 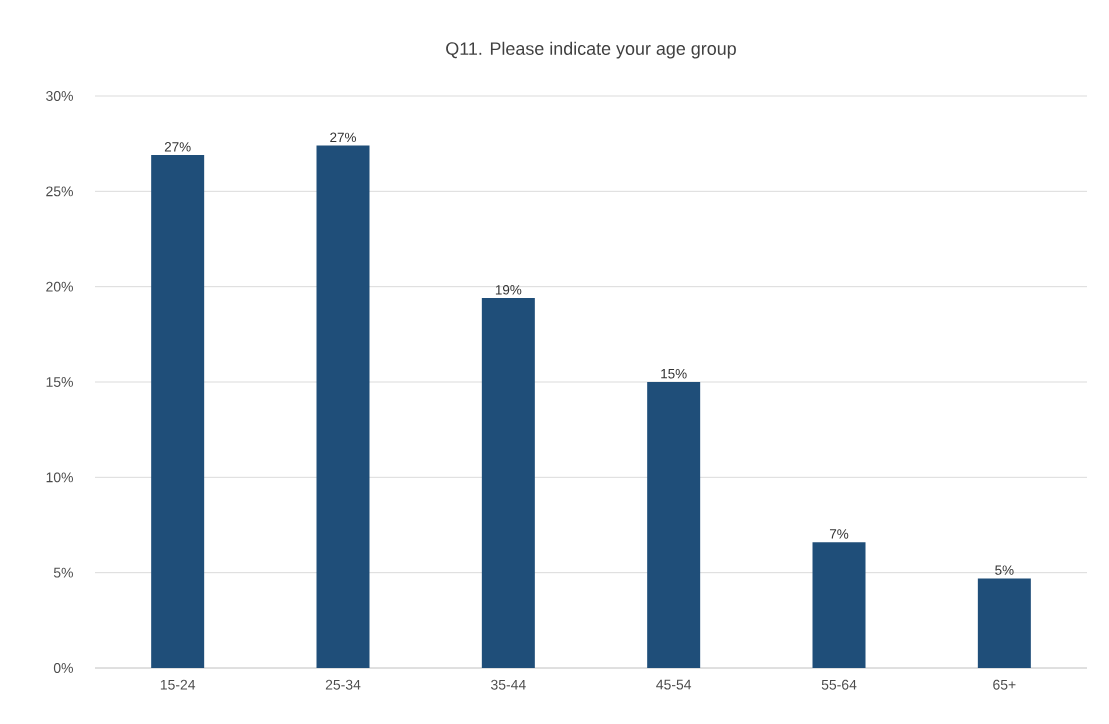 I want to click on y-tick-label: 10%, so click(x=59, y=477).